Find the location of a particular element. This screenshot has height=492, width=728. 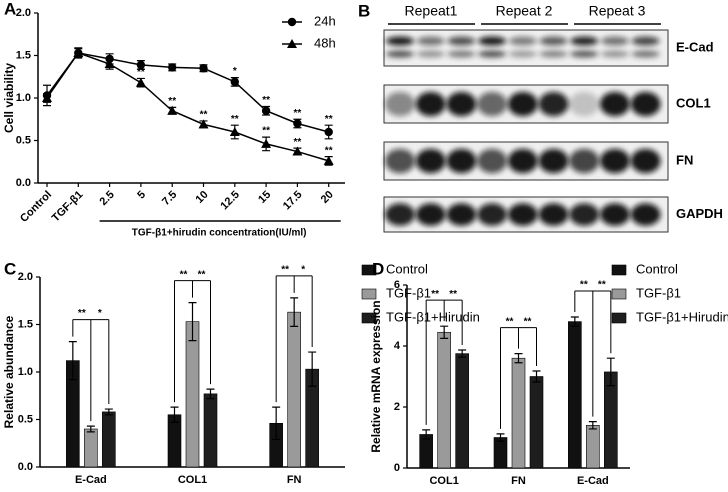

y-tick-label: 1.0 is located at coordinates (25, 372).